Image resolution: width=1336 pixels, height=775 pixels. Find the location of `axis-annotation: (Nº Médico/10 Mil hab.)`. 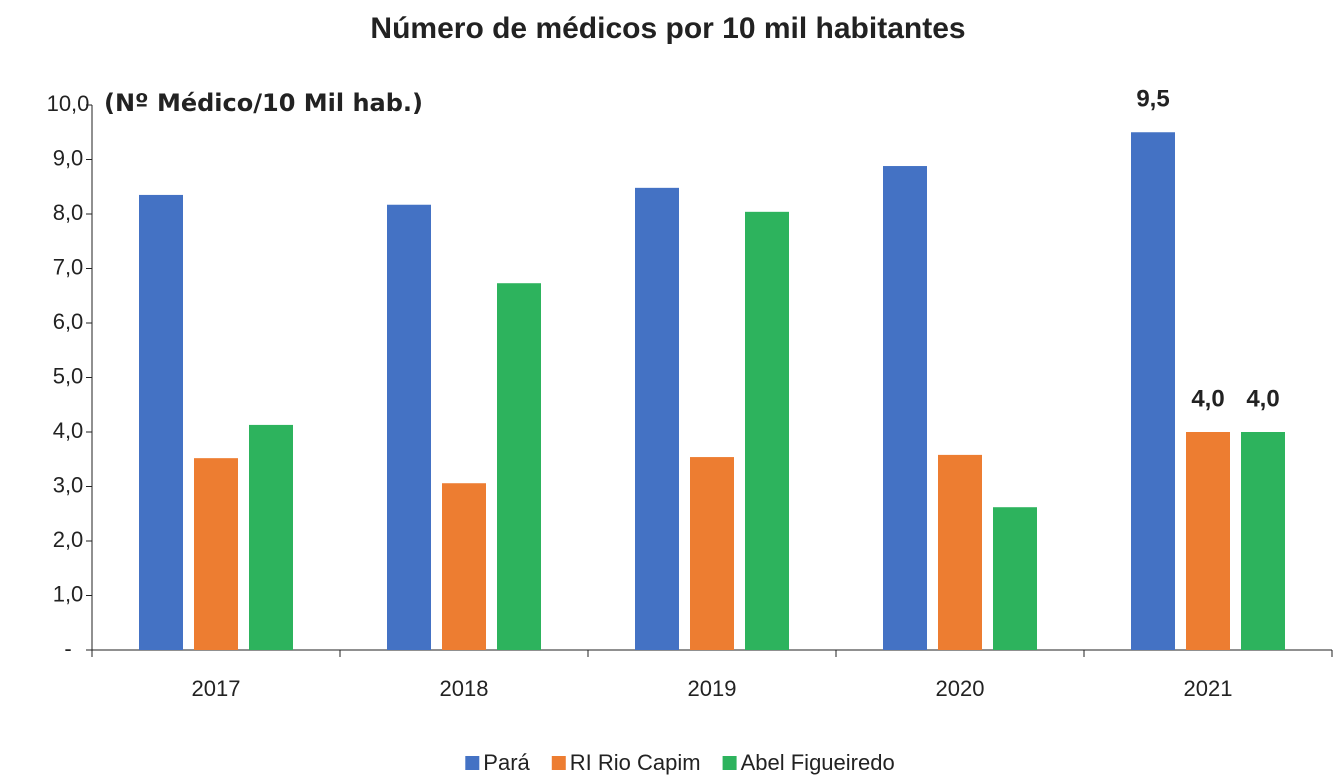

axis-annotation: (Nº Médico/10 Mil hab.) is located at coordinates (263, 103).